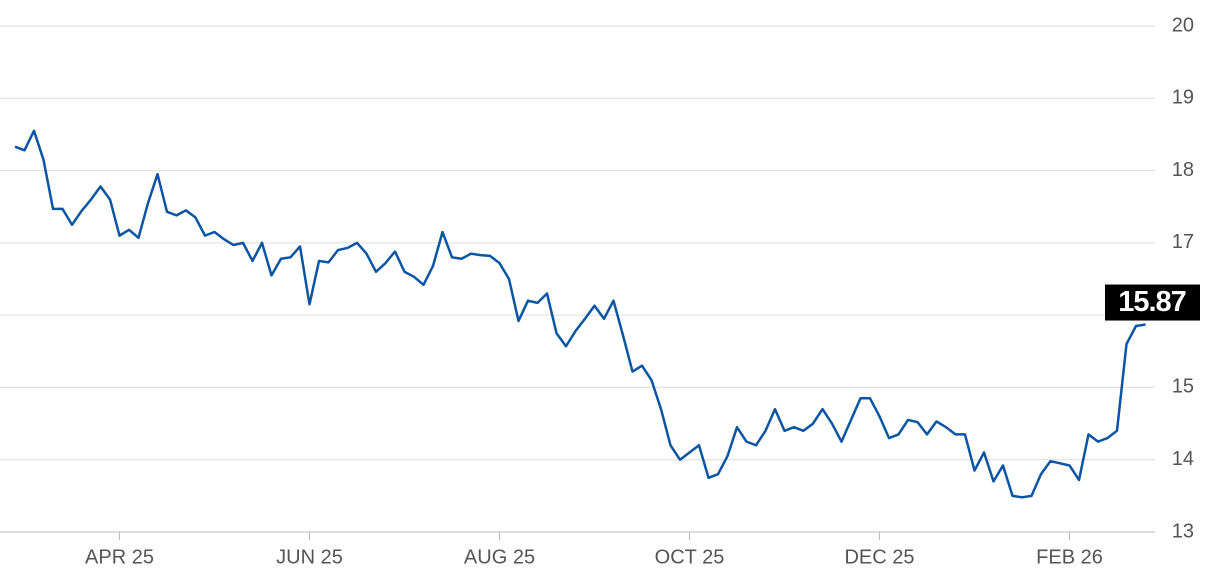 The width and height of the screenshot is (1205, 574). What do you see at coordinates (1183, 25) in the screenshot?
I see `y-tick-label: 20` at bounding box center [1183, 25].